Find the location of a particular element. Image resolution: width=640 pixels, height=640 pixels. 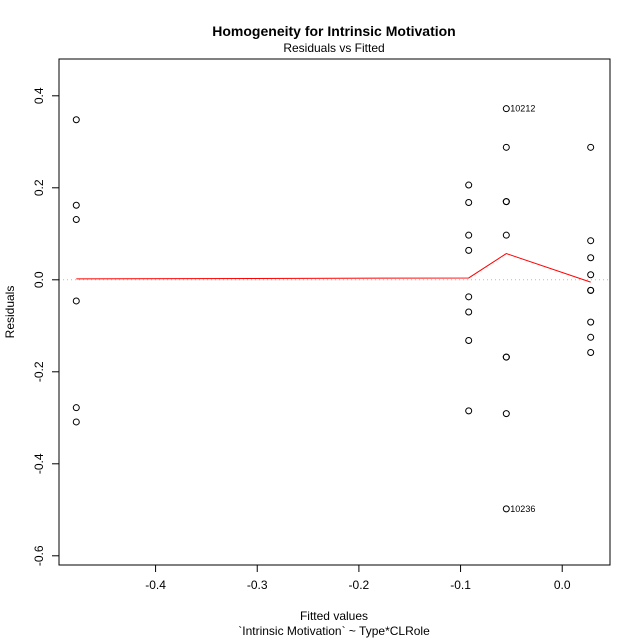

chart-subtitle: Residuals vs Fitted is located at coordinates (333, 48).